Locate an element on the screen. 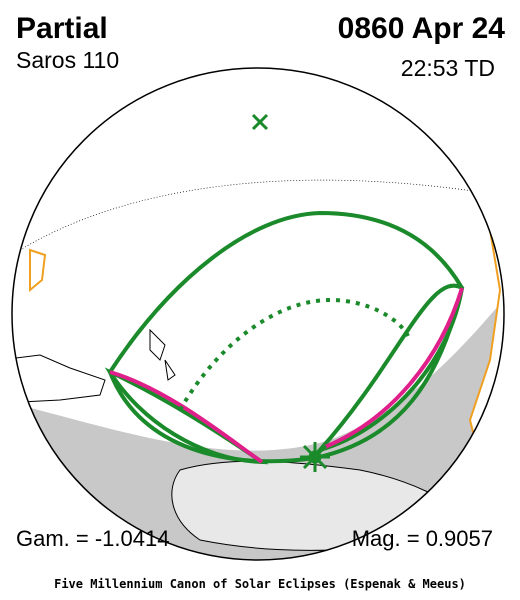 The image size is (520, 600). new-zealand is located at coordinates (162, 354).